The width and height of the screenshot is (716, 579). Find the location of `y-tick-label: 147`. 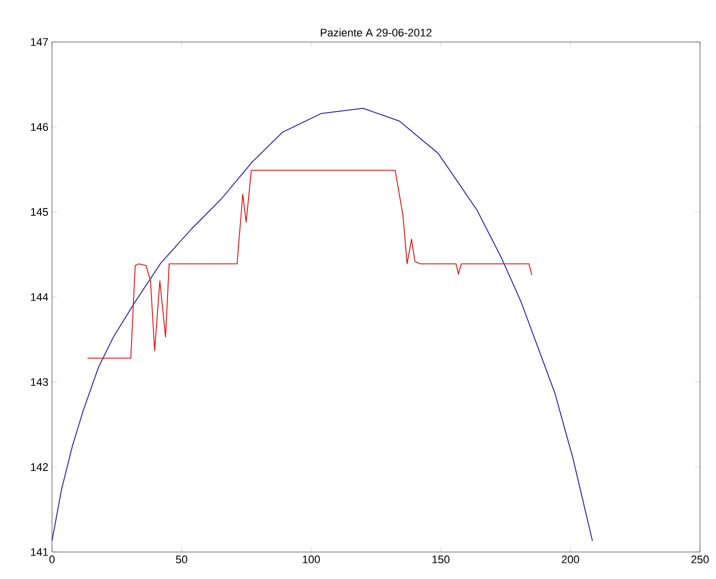

y-tick-label: 147 is located at coordinates (39, 42).